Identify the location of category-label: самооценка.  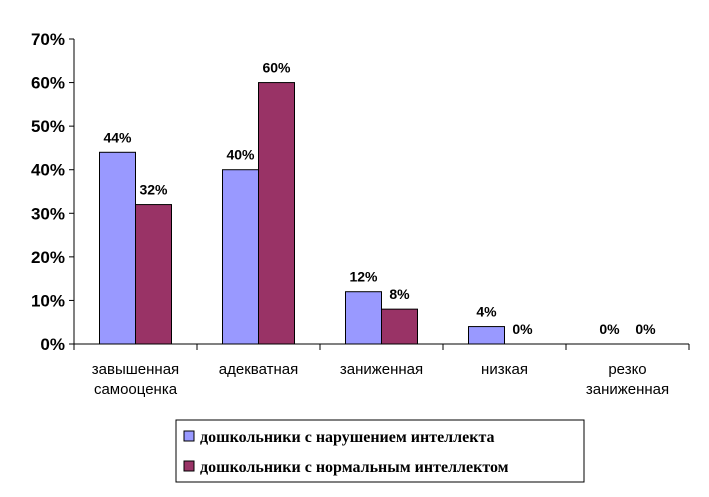
(136, 389).